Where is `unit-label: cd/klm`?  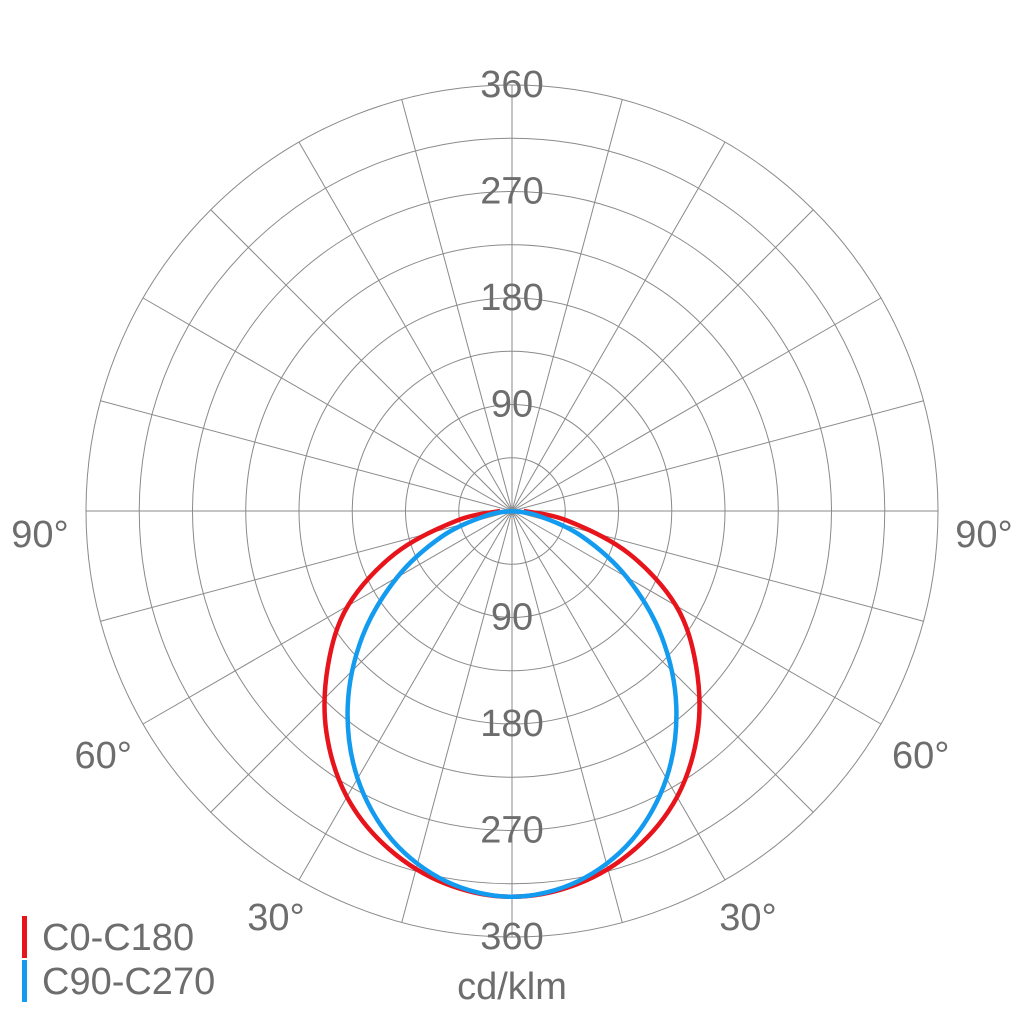
unit-label: cd/klm is located at coordinates (512, 987).